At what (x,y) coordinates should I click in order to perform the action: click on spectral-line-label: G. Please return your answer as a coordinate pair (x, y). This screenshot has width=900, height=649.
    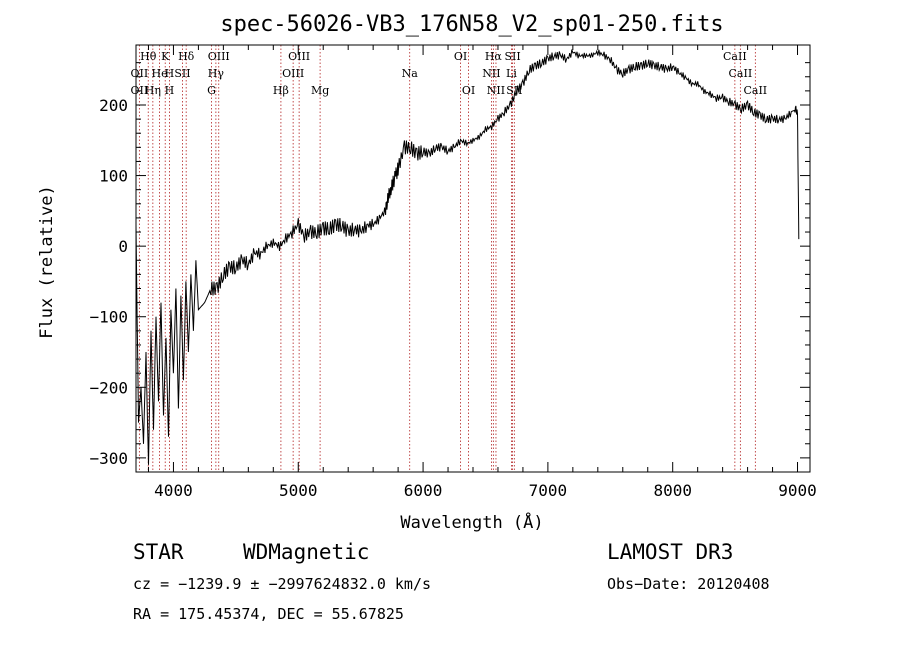
    Looking at the image, I should click on (211, 90).